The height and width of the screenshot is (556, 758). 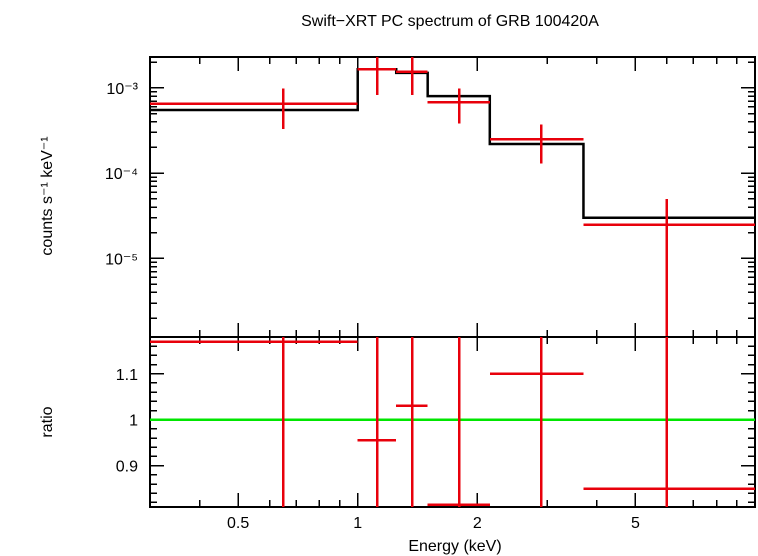 I want to click on ratio-y-tick-label: 0.9, so click(x=127, y=467).